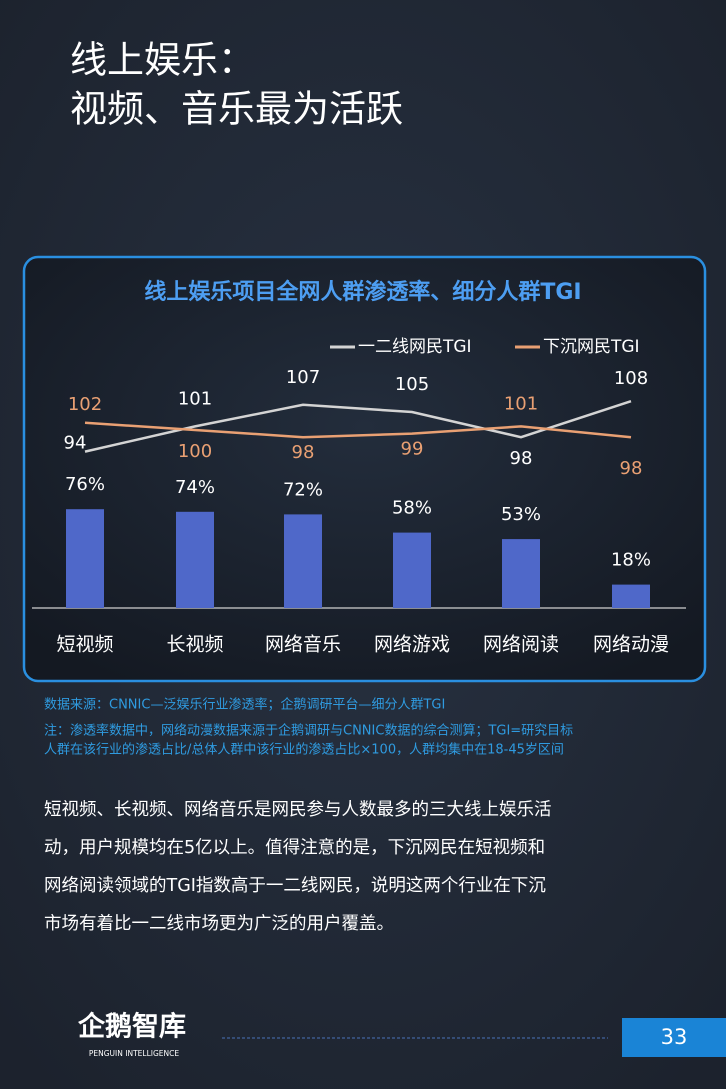 The width and height of the screenshot is (726, 1089). I want to click on page-number: 33, so click(674, 1037).